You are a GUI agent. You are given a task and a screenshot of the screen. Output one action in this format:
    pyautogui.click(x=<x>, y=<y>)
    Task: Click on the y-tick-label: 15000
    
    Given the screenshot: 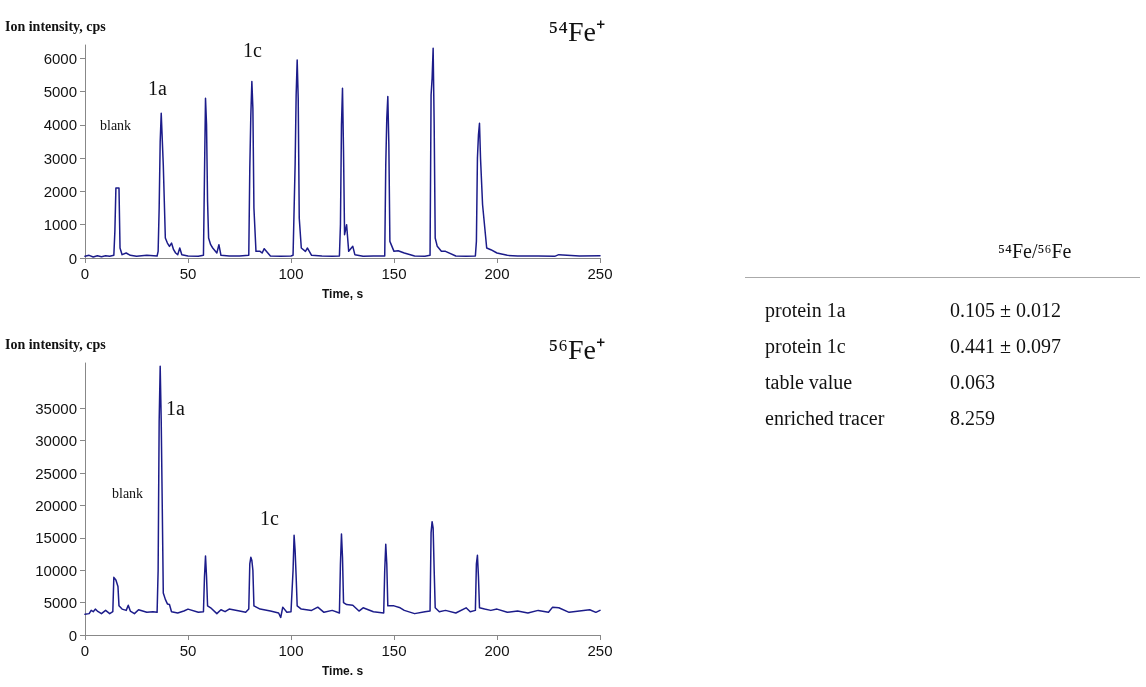 What is the action you would take?
    pyautogui.click(x=56, y=538)
    